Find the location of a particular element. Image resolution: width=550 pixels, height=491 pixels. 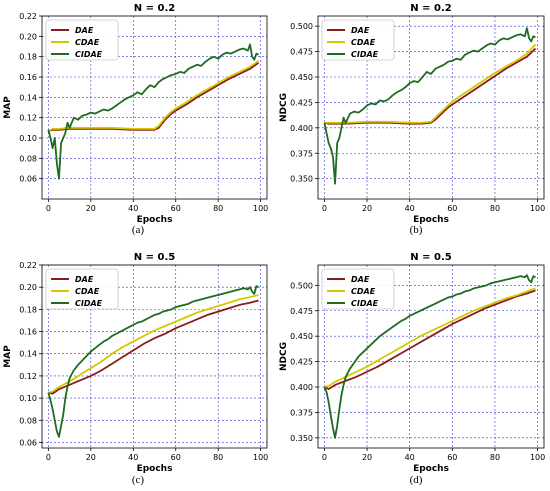

panel-caption: (d) is located at coordinates (416, 480).